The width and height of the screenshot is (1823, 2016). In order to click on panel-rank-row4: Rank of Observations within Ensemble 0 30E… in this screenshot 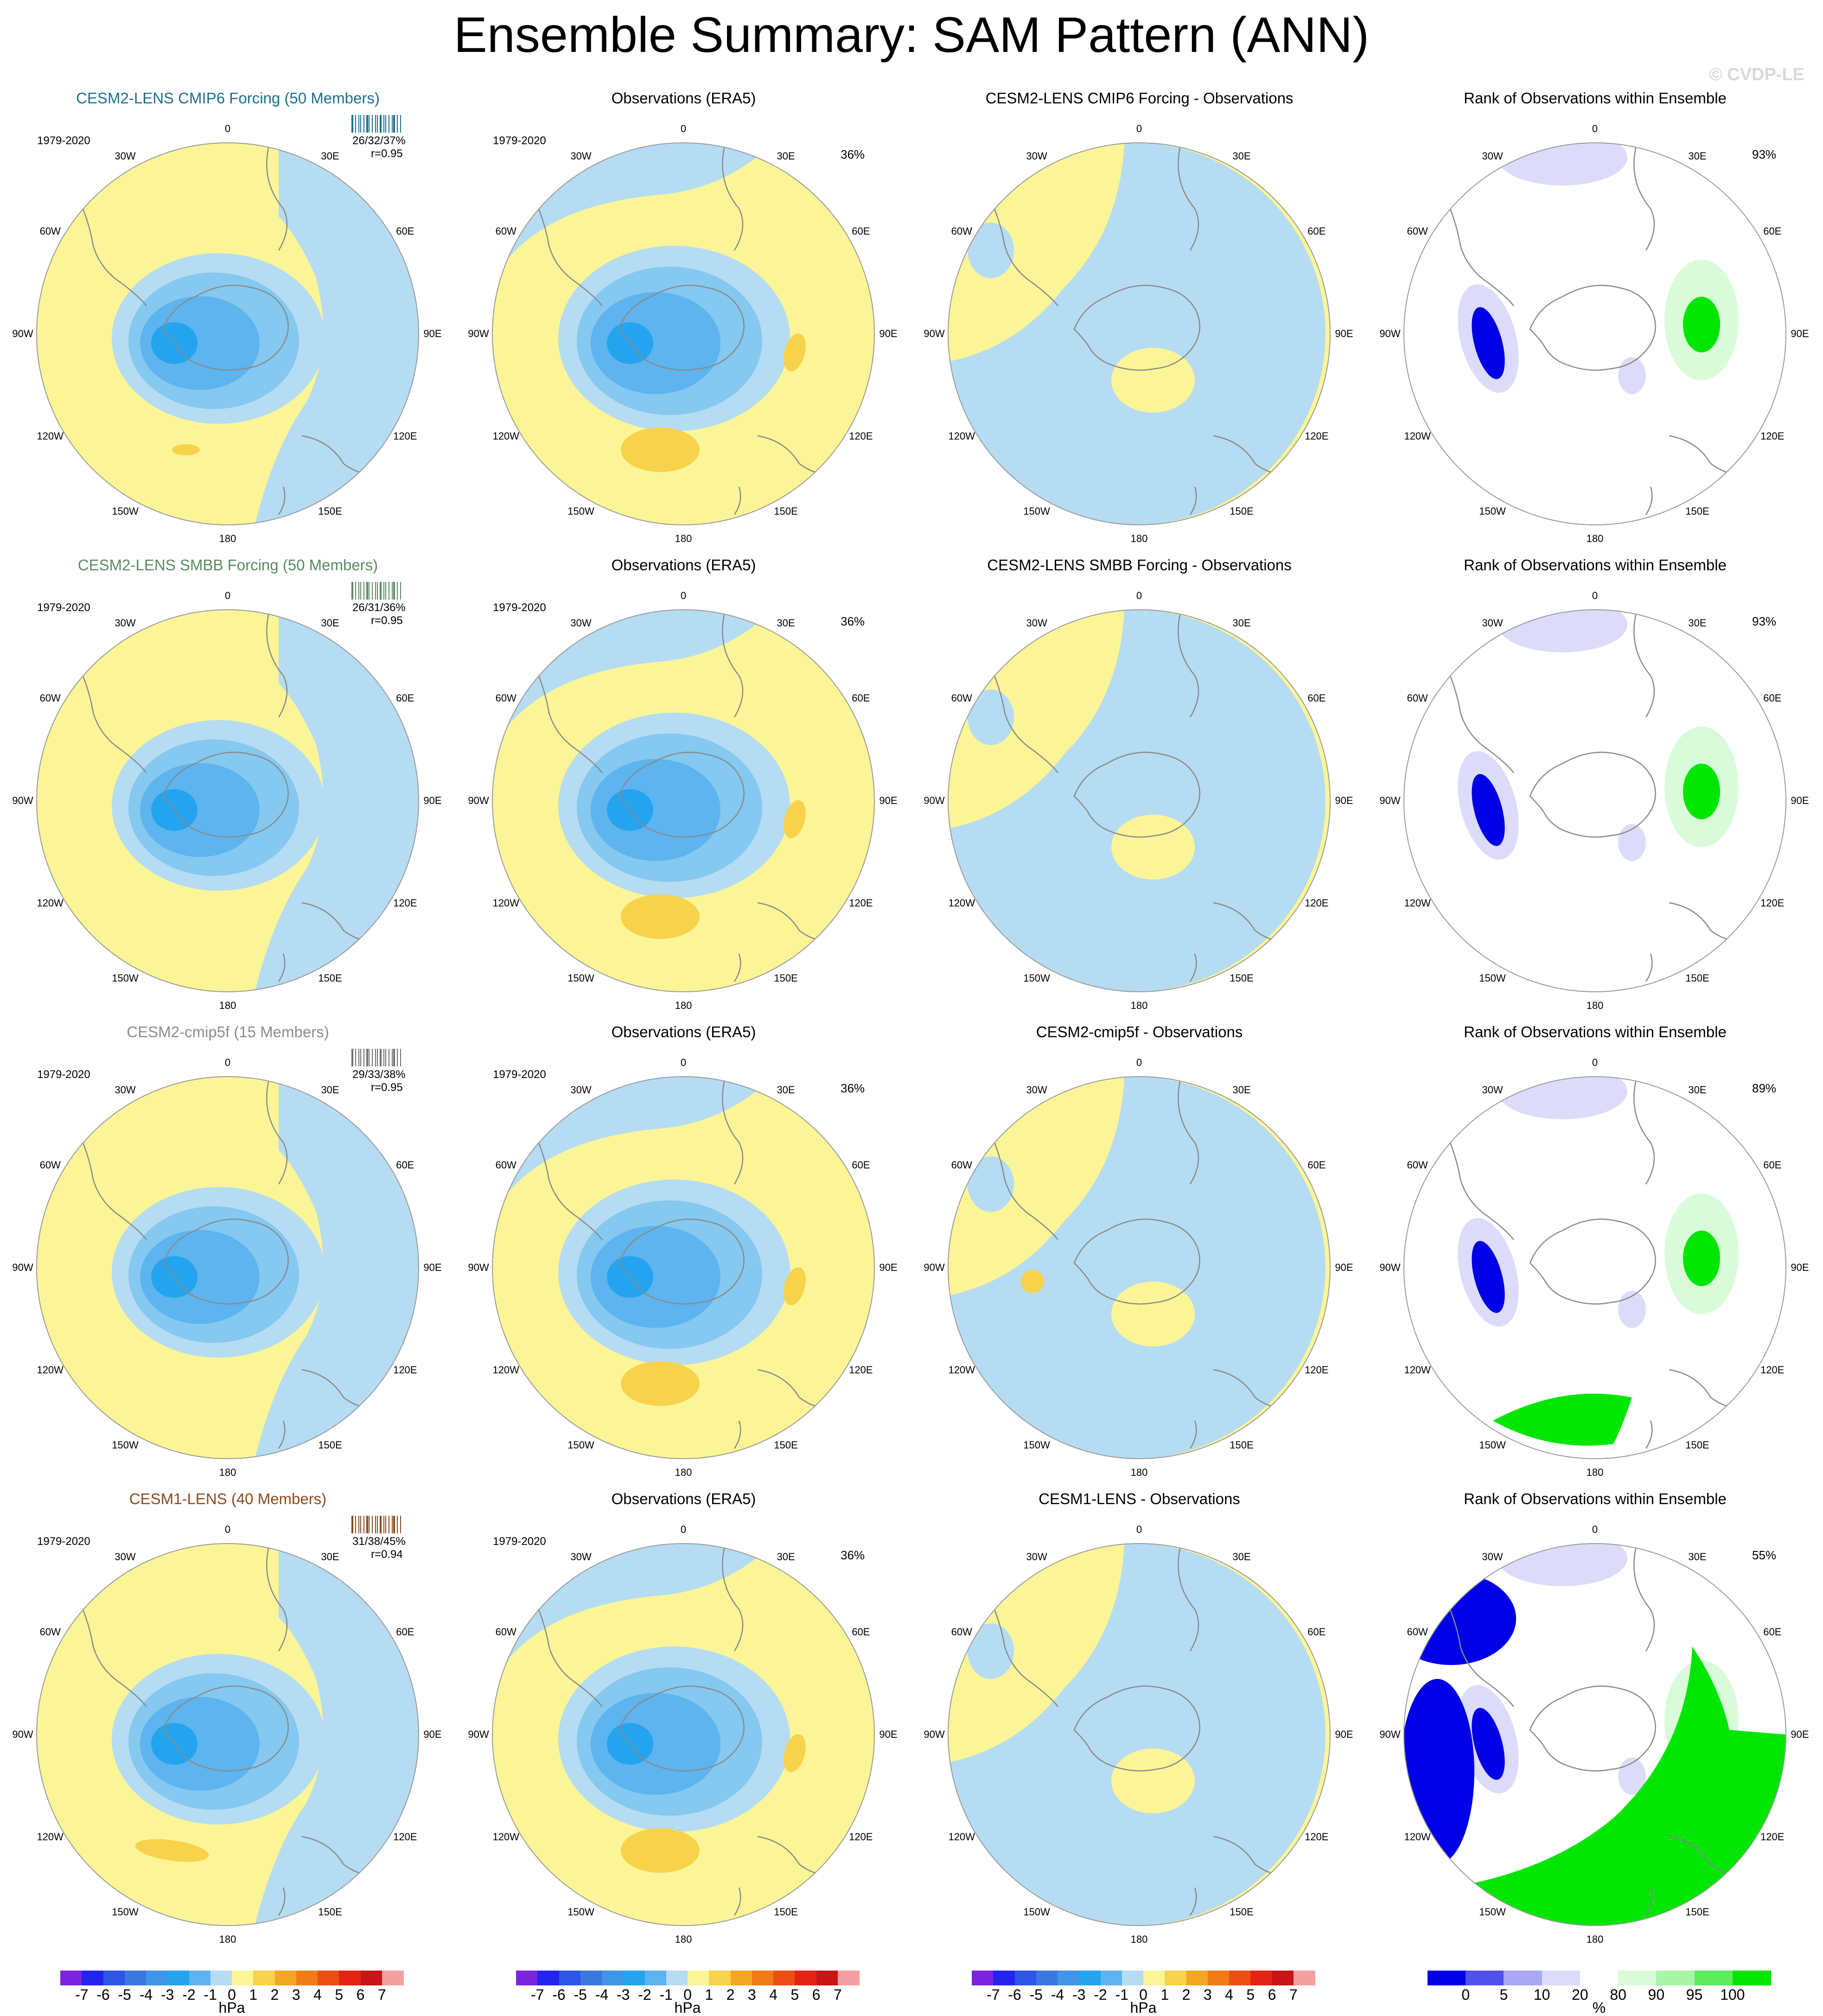, I will do `click(1595, 1723)`.